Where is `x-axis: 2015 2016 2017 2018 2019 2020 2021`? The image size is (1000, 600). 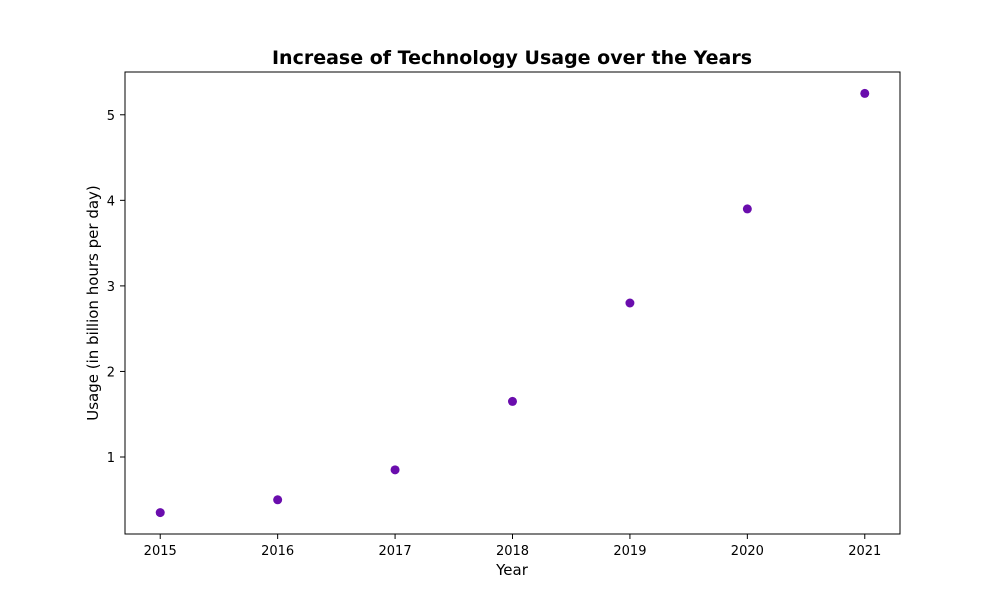 x-axis: 2015 2016 2017 2018 2019 2020 2021 is located at coordinates (512, 546).